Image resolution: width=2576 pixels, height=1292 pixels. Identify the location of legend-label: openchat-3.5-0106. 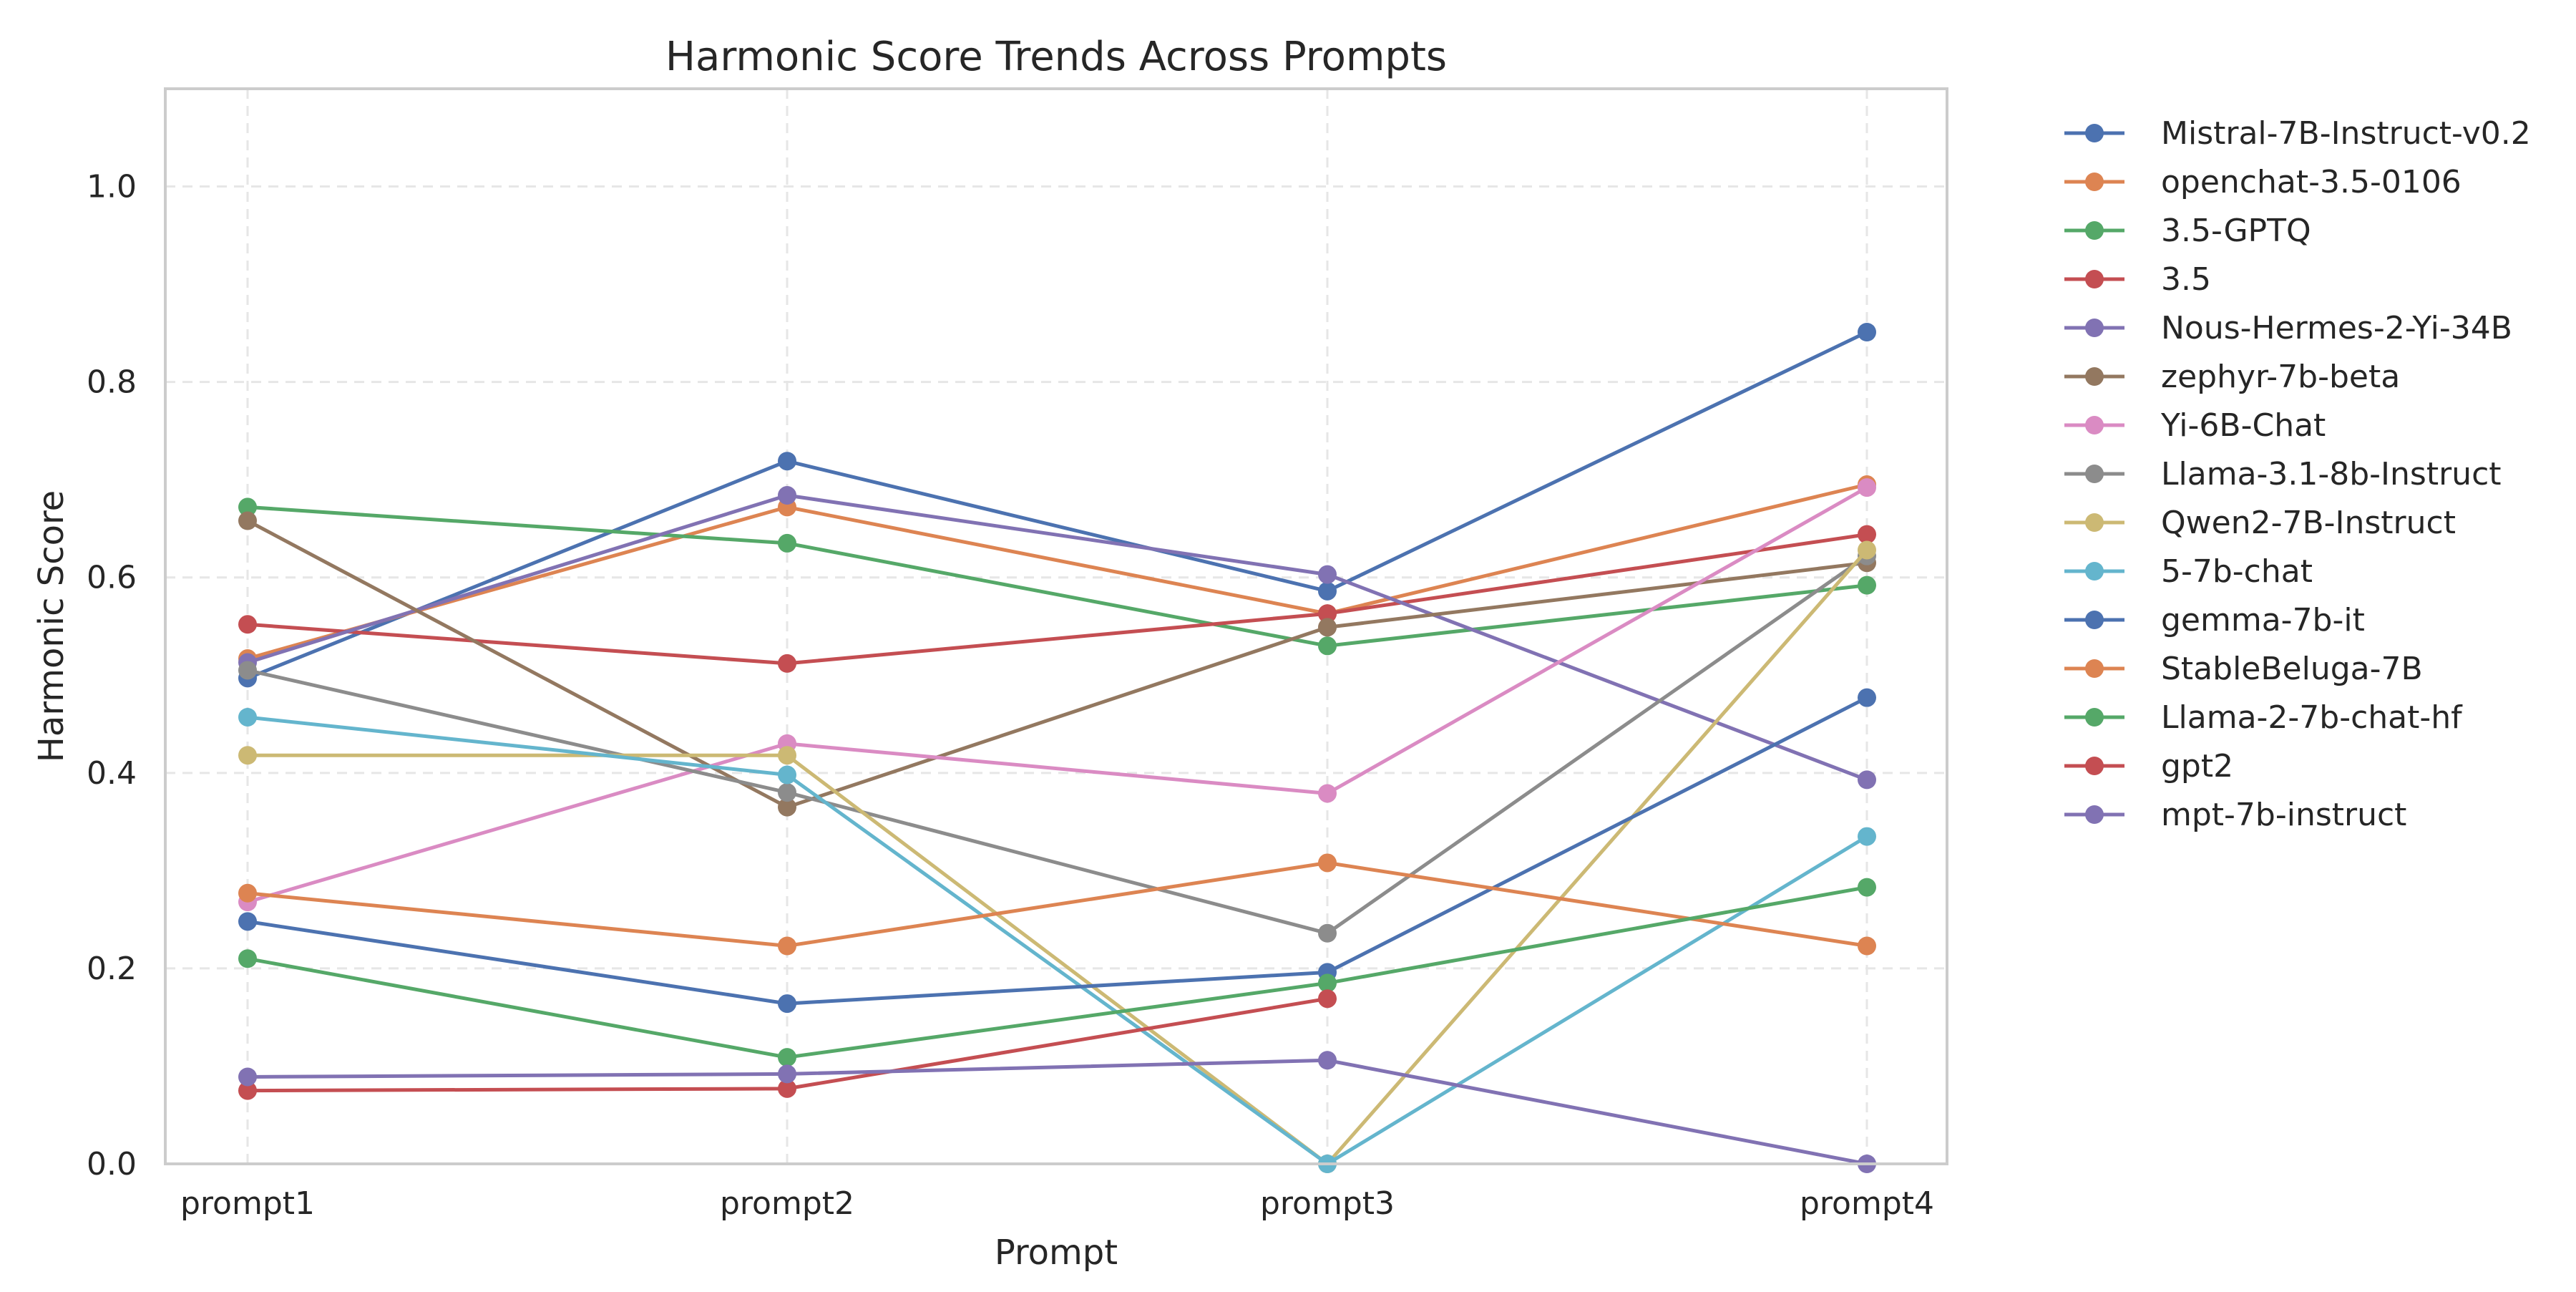
(2311, 182).